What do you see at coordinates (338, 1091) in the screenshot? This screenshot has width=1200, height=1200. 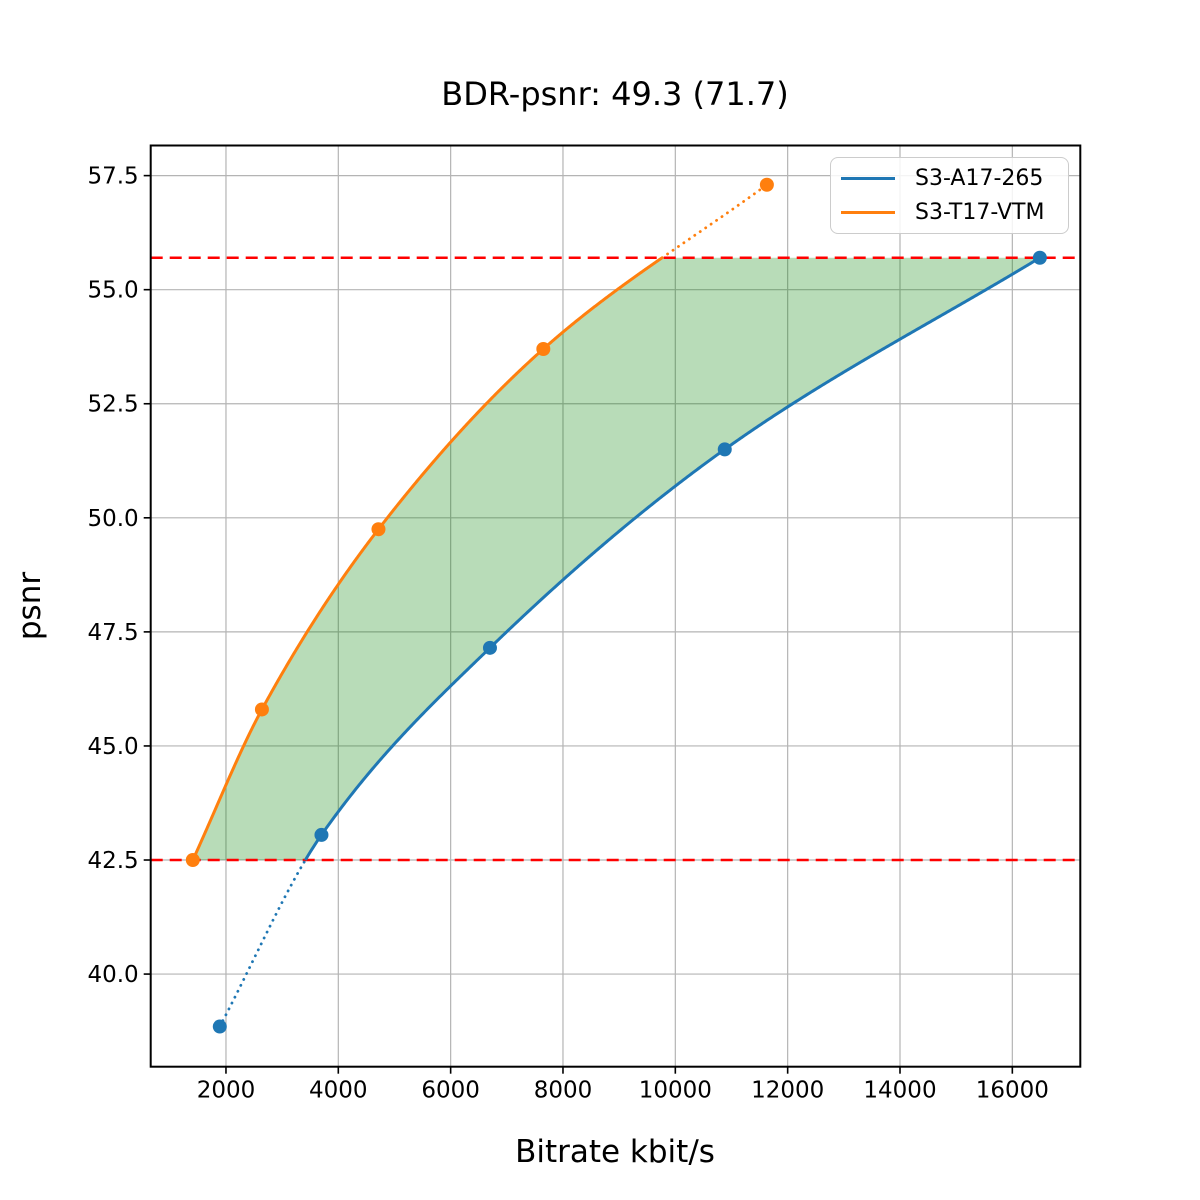 I see `x-tick-label: 4000` at bounding box center [338, 1091].